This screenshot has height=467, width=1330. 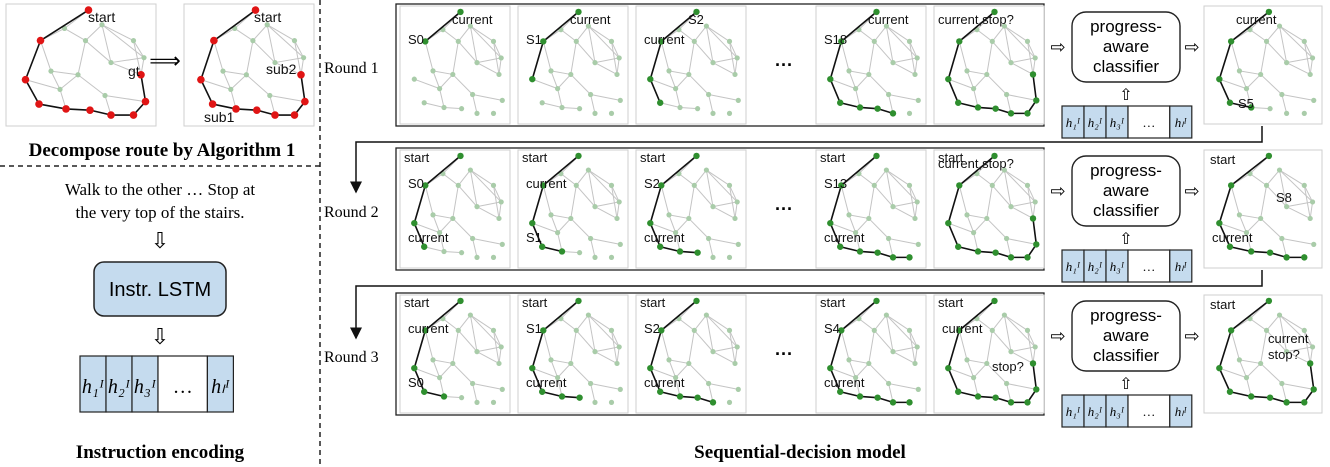 What do you see at coordinates (93, 387) in the screenshot?
I see `encoding-cell-text-0: h₁ᴵ` at bounding box center [93, 387].